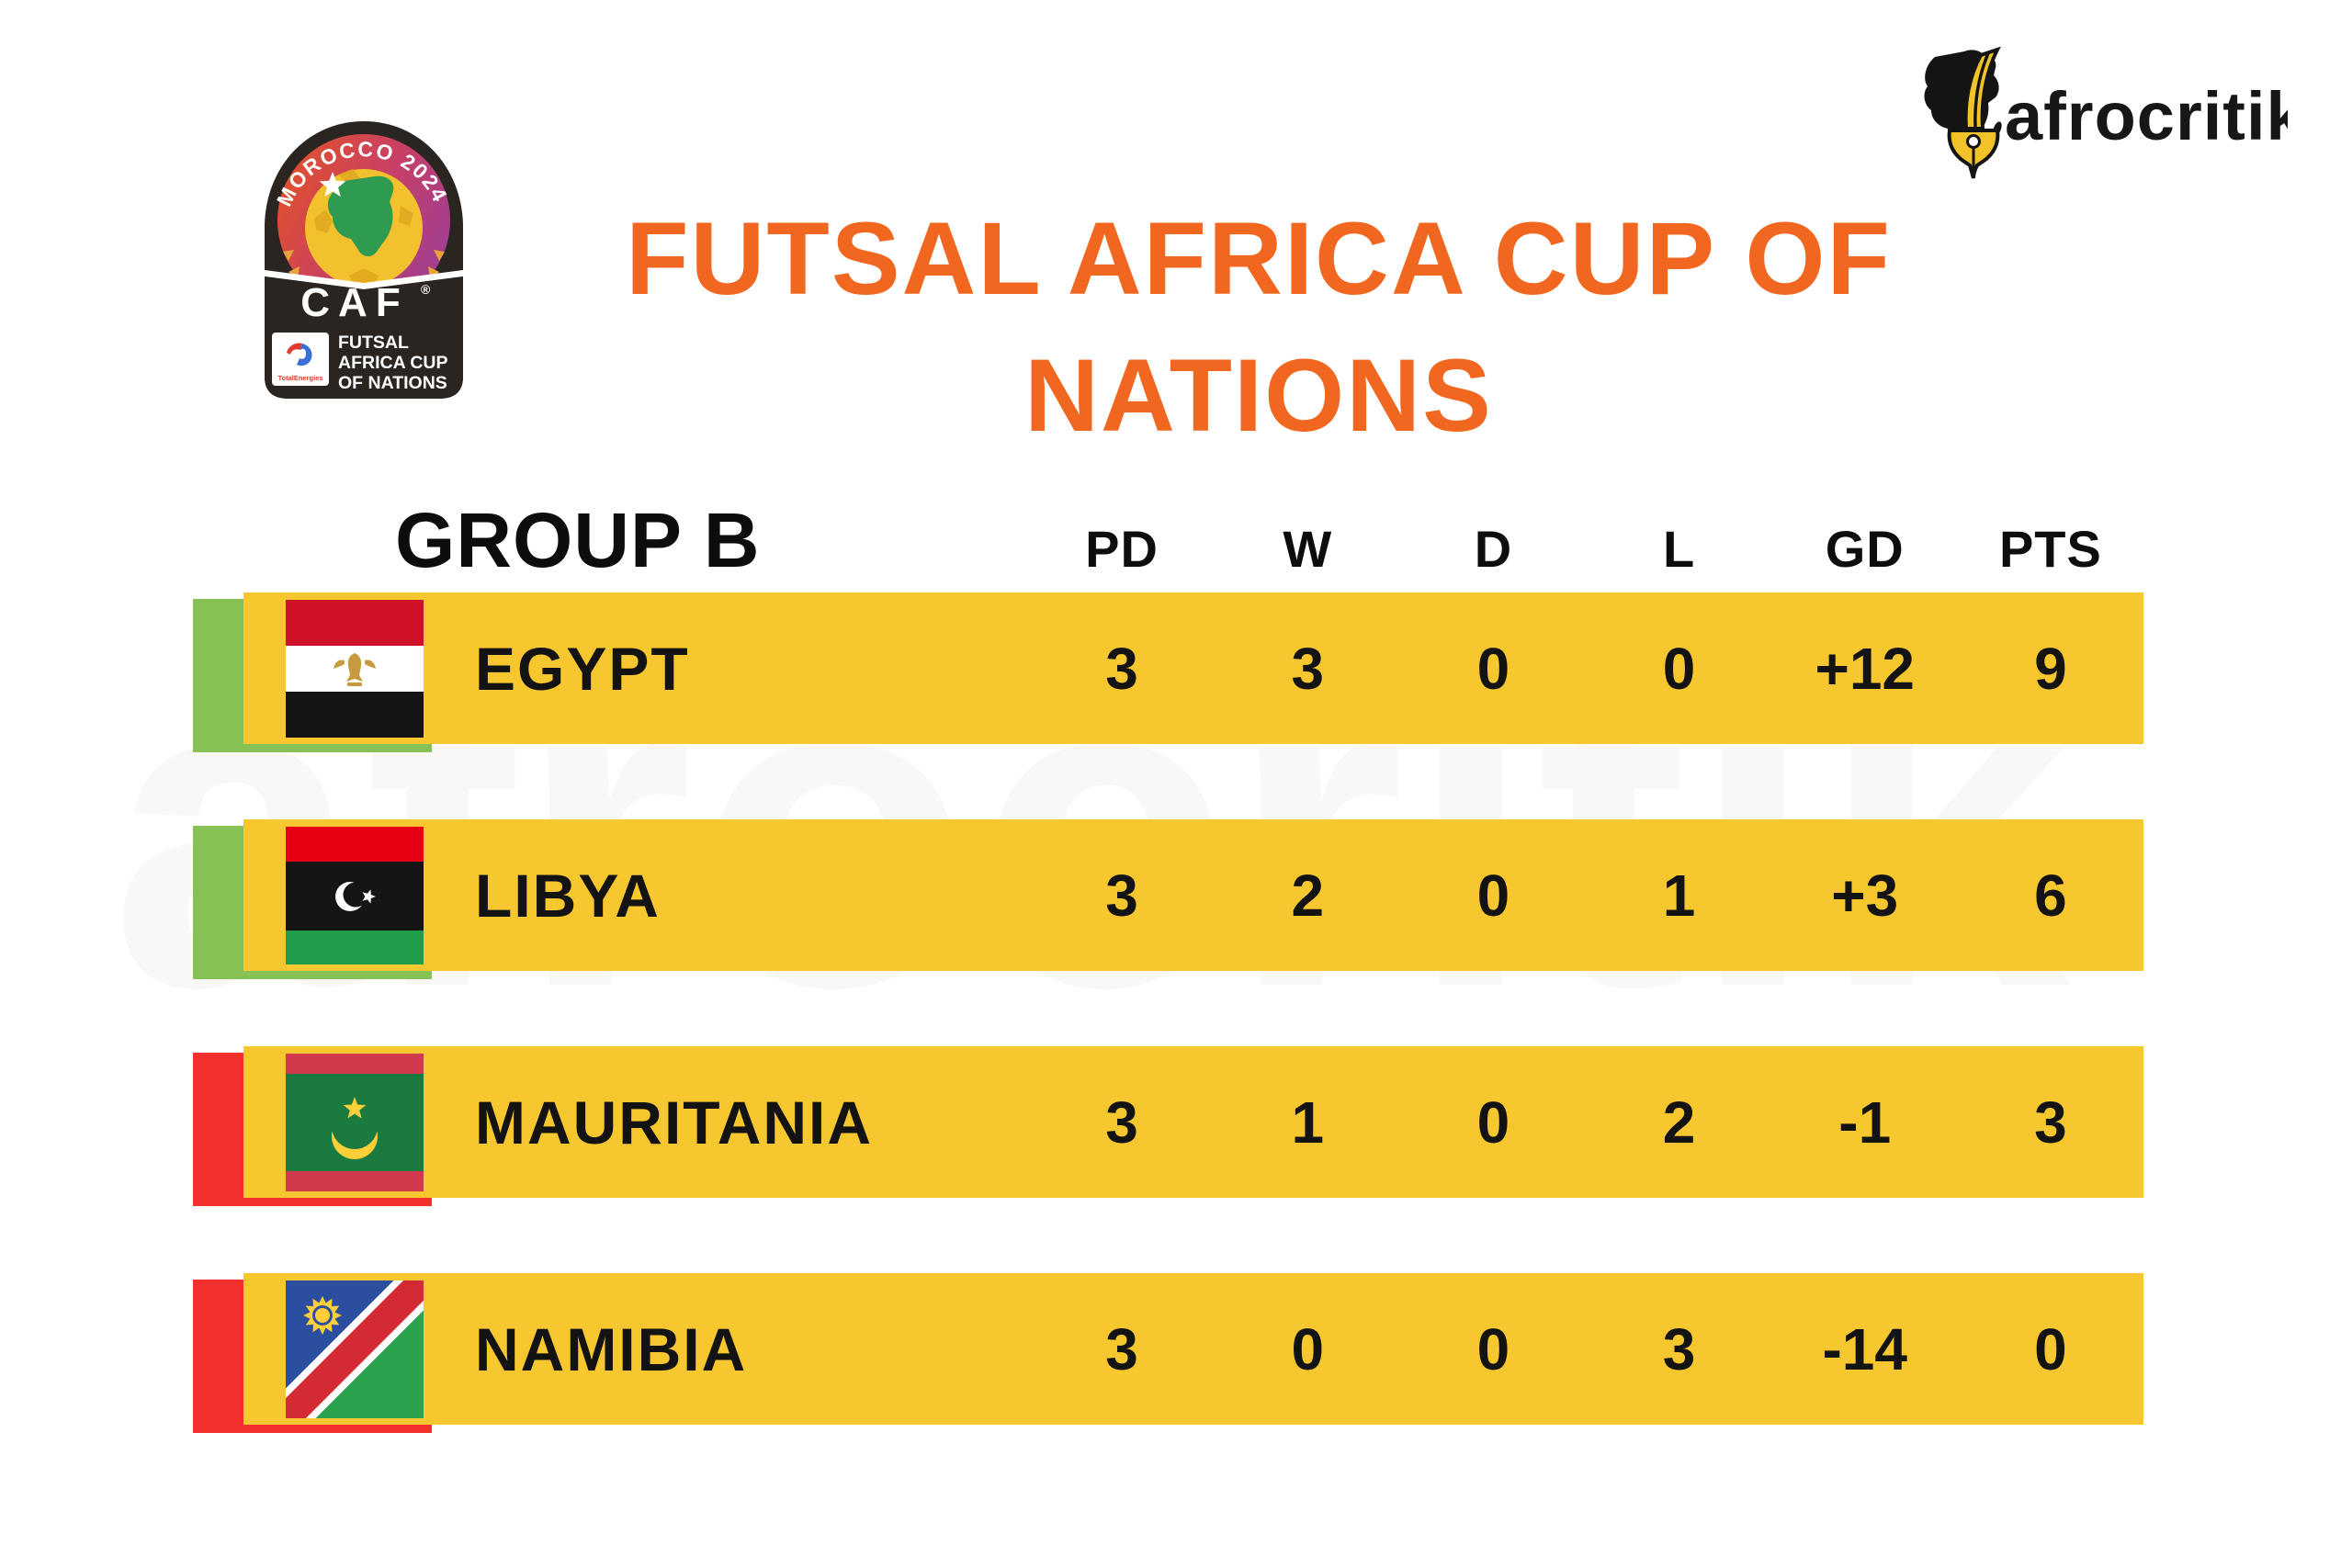  I want to click on badge-line-2: AFRICA CUP, so click(393, 363).